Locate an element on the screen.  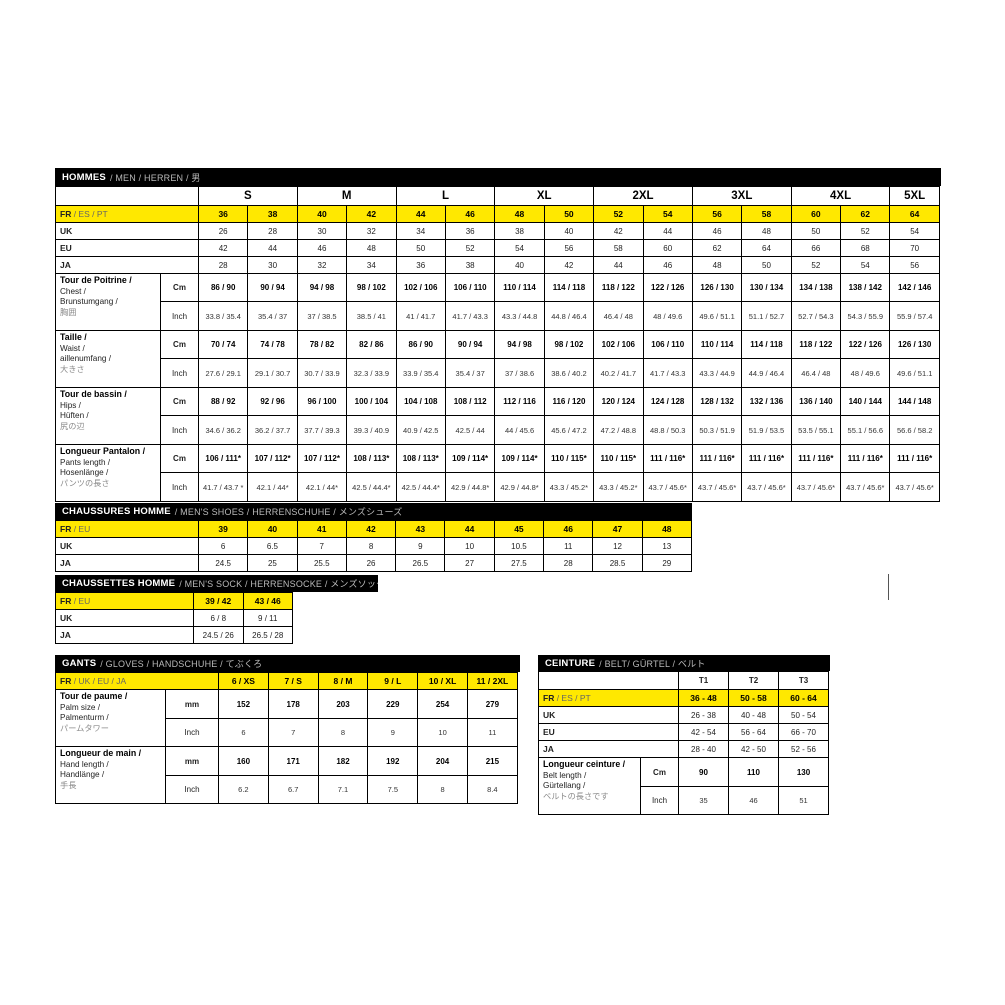
measure-value-cell: 120 / 124 is located at coordinates (618, 401).